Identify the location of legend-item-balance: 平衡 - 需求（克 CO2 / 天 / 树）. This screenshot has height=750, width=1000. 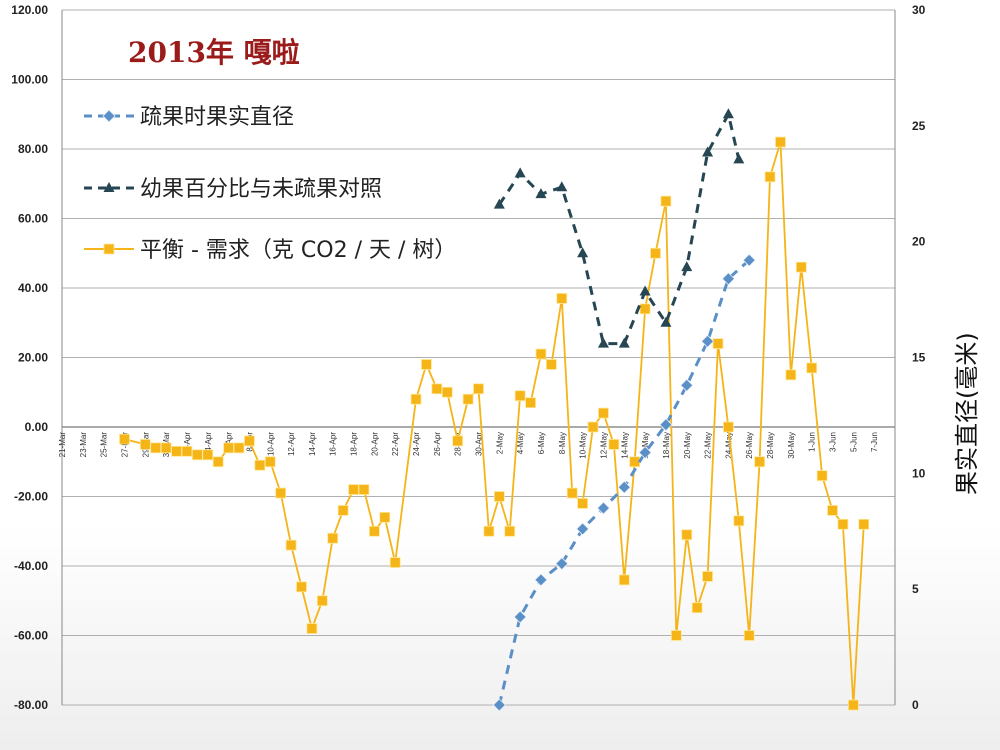
(270, 250).